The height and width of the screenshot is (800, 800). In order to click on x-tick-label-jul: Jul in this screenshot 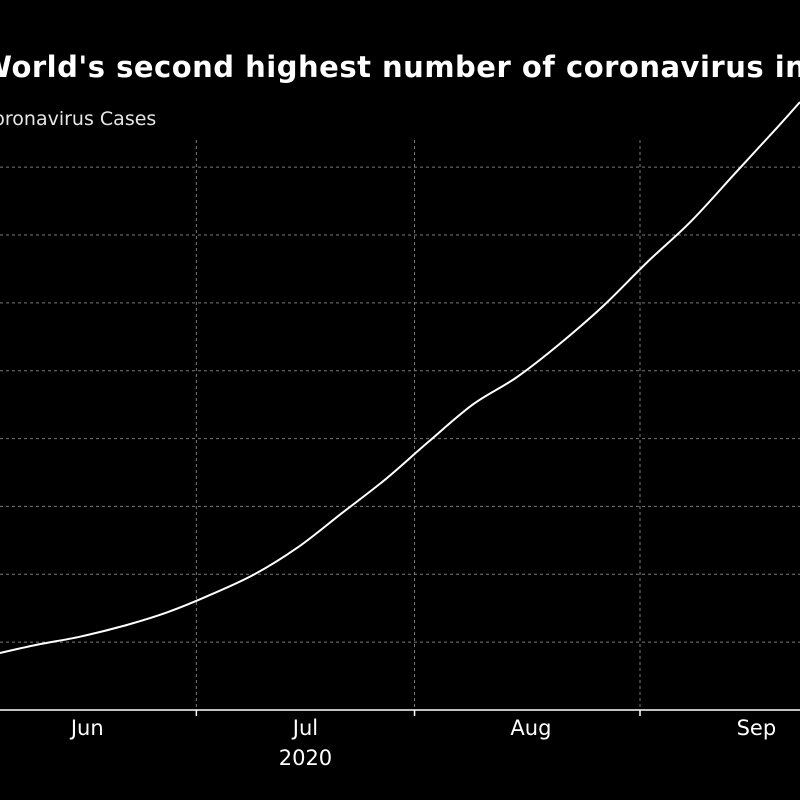, I will do `click(304, 728)`.